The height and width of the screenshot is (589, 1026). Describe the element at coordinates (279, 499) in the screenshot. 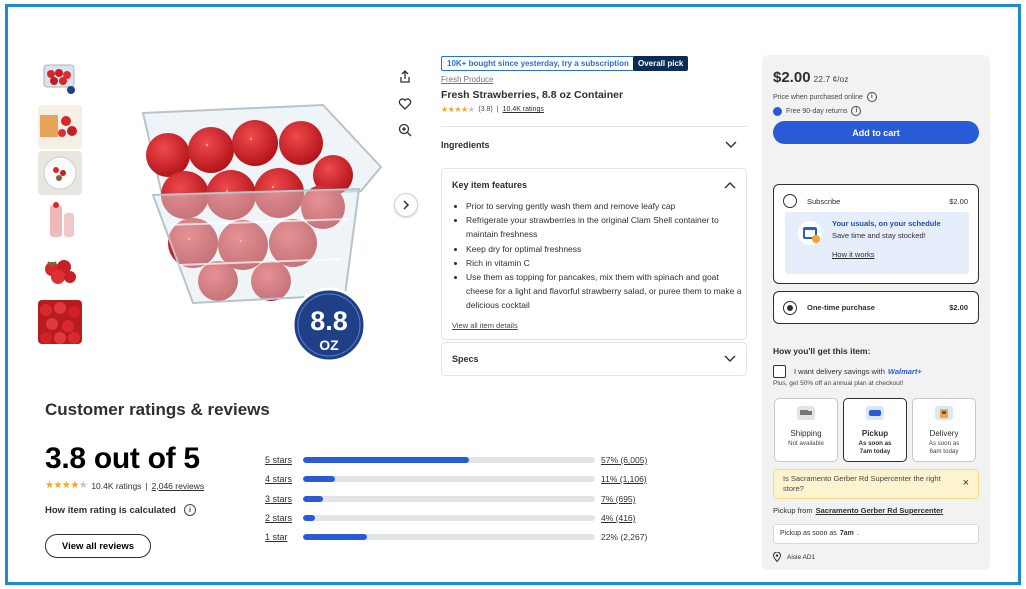

I see `star-level-link: 3 stars` at that location.